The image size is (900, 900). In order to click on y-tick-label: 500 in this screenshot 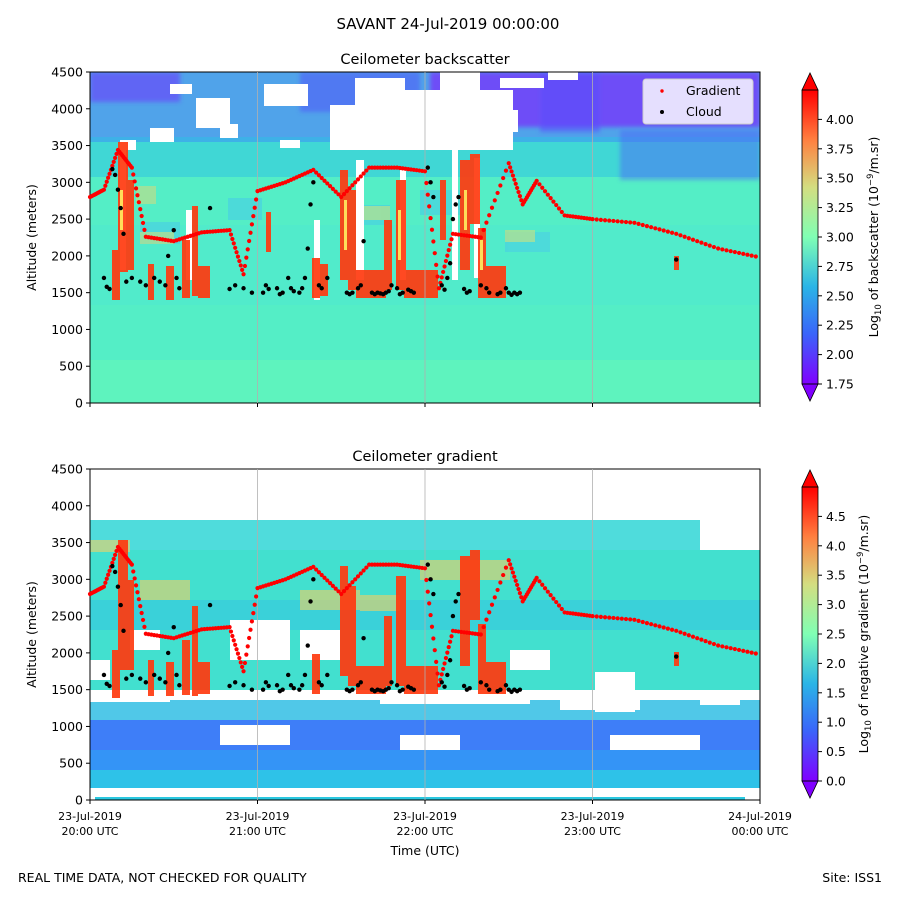, I will do `click(71, 366)`.